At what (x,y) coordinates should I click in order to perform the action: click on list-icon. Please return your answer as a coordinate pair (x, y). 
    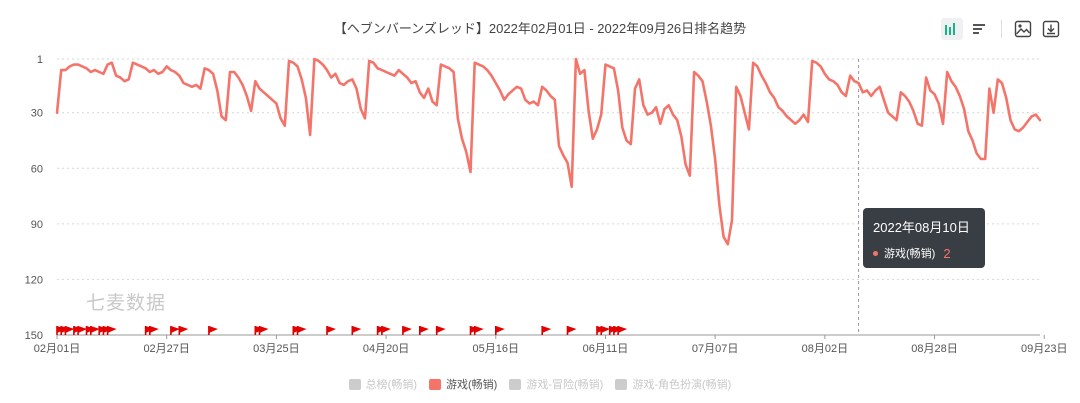
    Looking at the image, I should click on (980, 29).